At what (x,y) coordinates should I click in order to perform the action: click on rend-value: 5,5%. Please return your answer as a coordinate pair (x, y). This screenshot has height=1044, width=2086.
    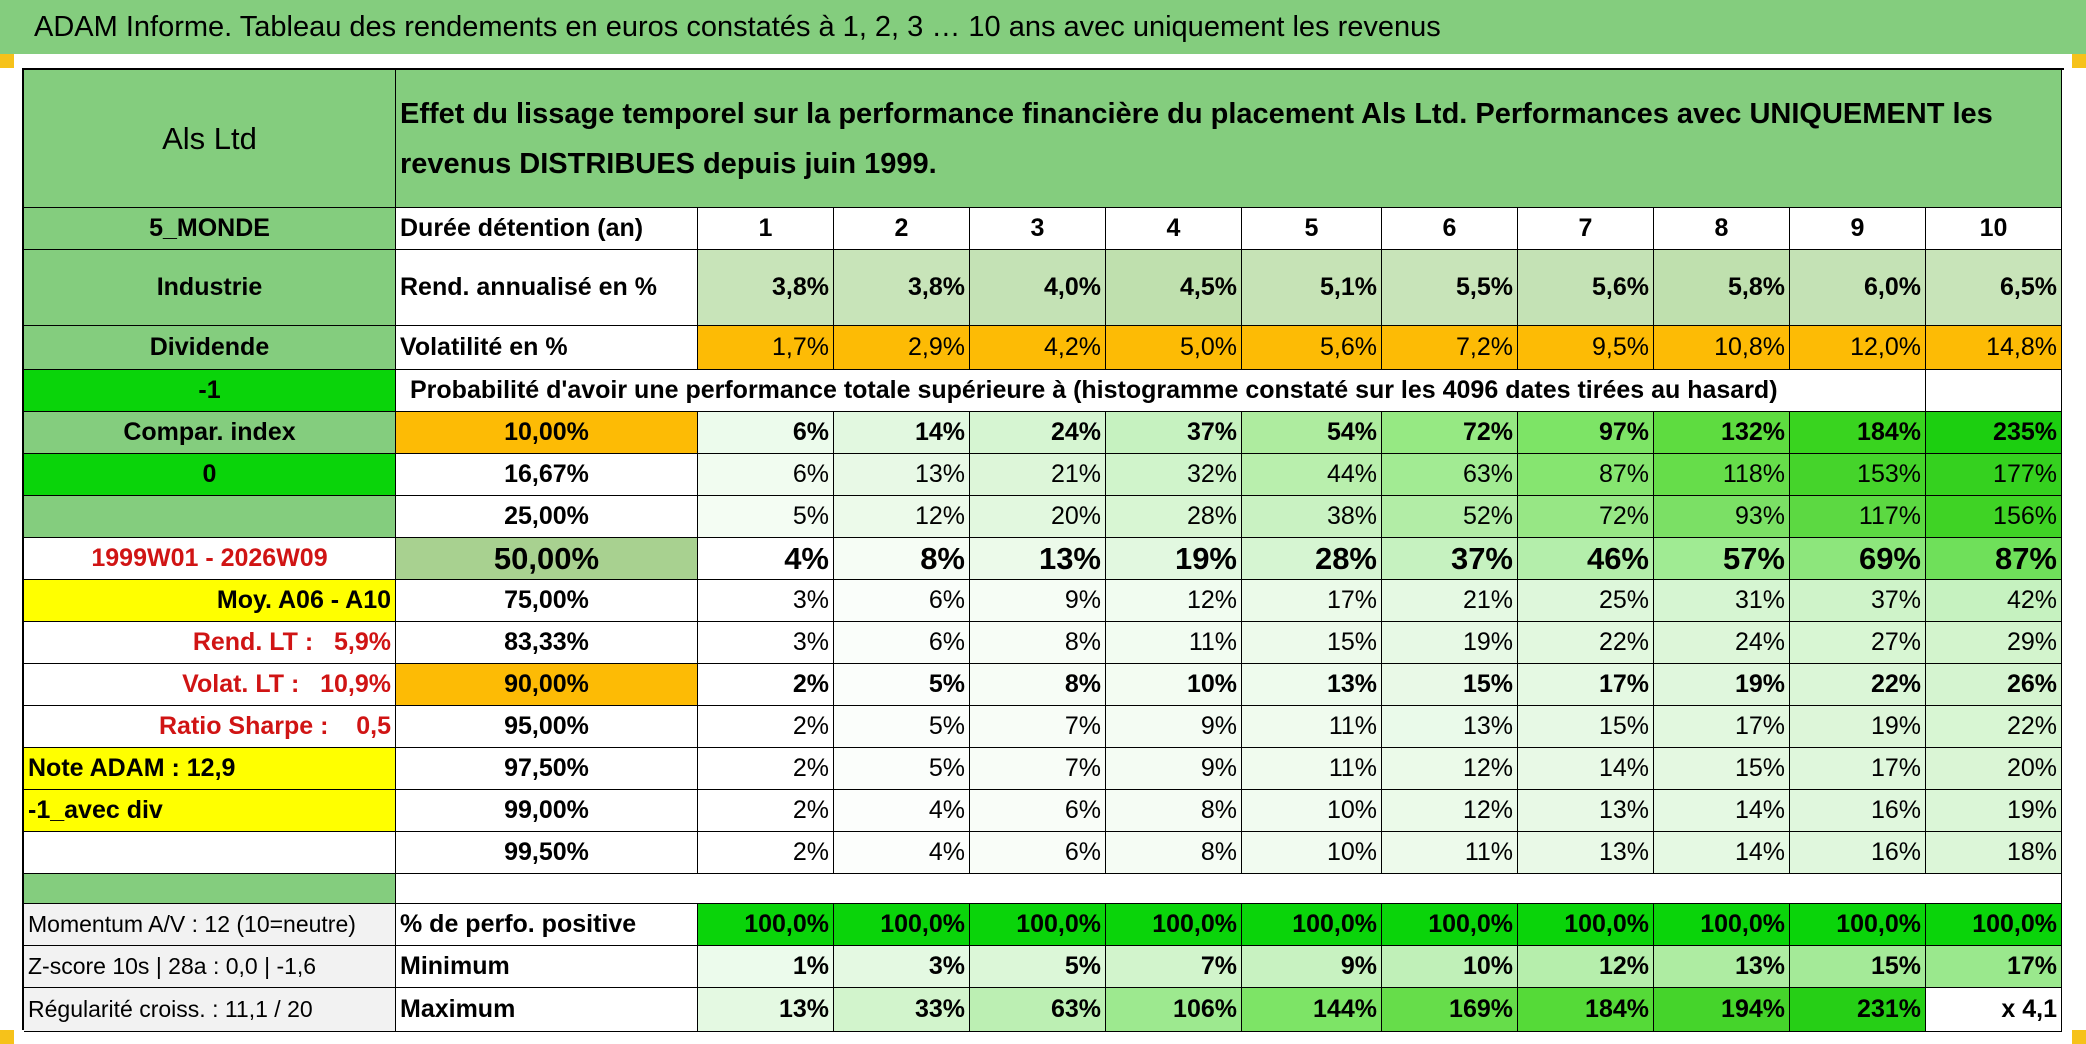
    Looking at the image, I should click on (1450, 288).